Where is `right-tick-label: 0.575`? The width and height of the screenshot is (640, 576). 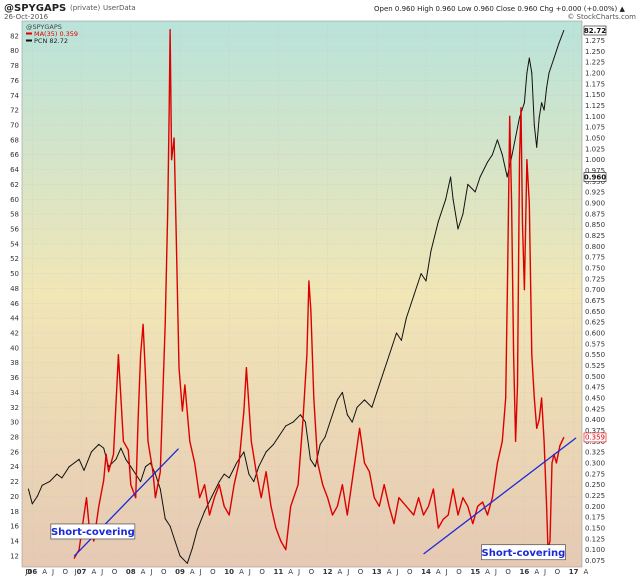
right-tick-label: 0.575 is located at coordinates (595, 344).